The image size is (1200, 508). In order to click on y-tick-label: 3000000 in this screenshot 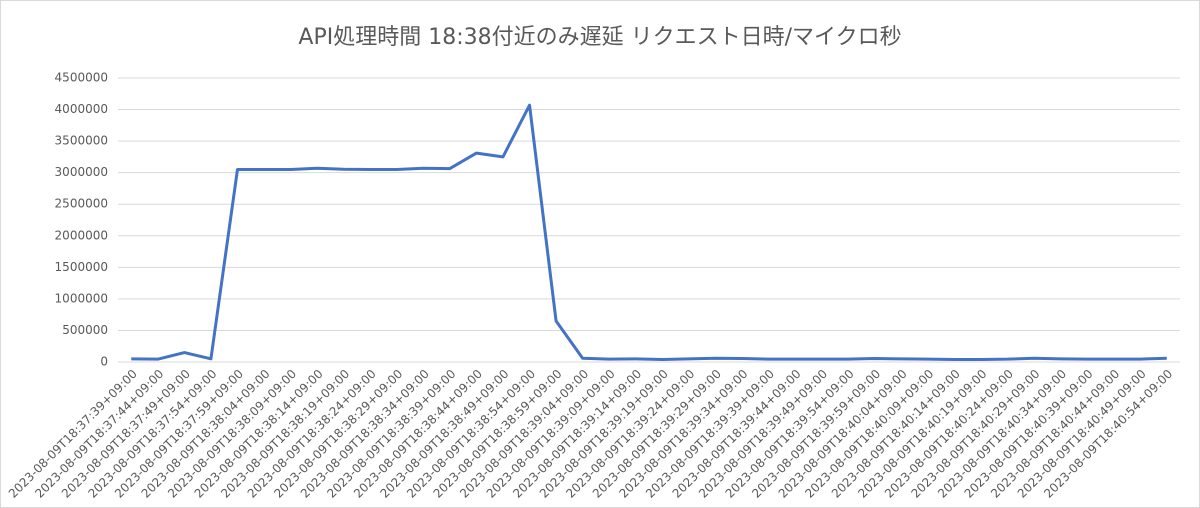, I will do `click(81, 172)`.